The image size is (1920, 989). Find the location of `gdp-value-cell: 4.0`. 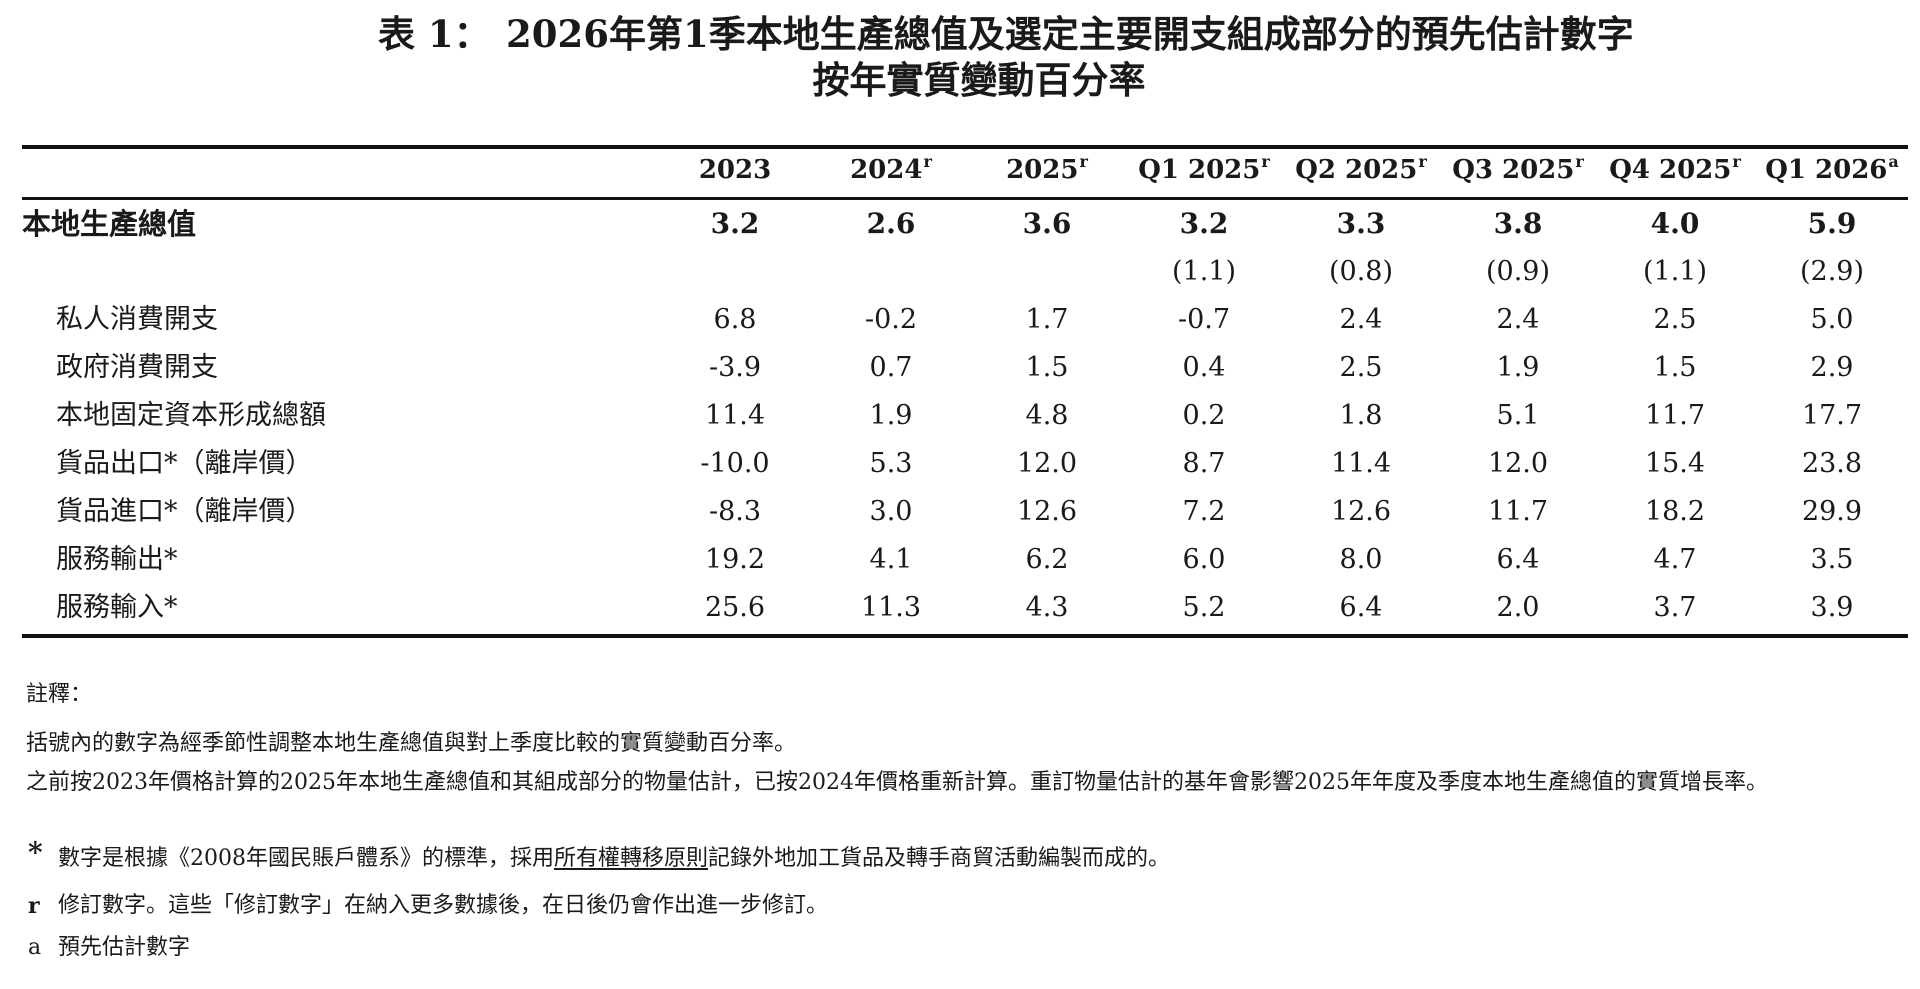

gdp-value-cell: 4.0 is located at coordinates (1675, 223).